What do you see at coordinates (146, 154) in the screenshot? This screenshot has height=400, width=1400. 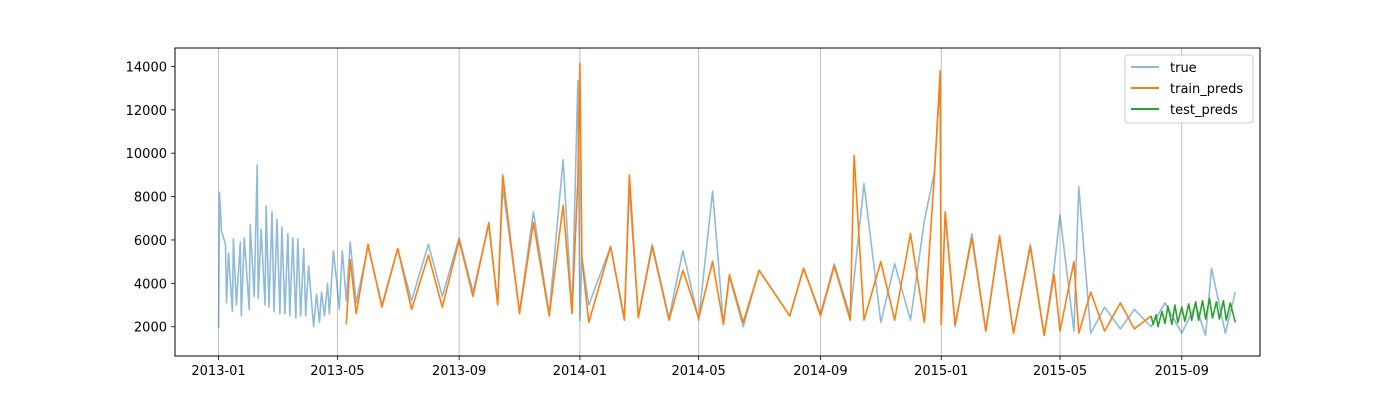 I see `y-tick-label: 10000` at bounding box center [146, 154].